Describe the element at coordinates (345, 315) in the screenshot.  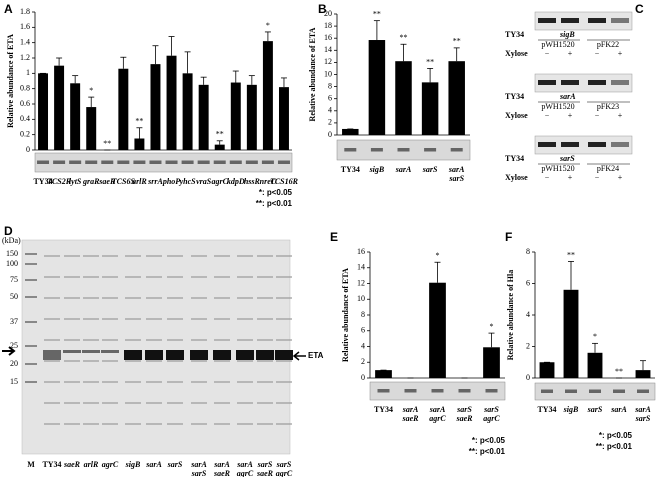
I see `y-axis-label: Relative abundance of ETA` at that location.